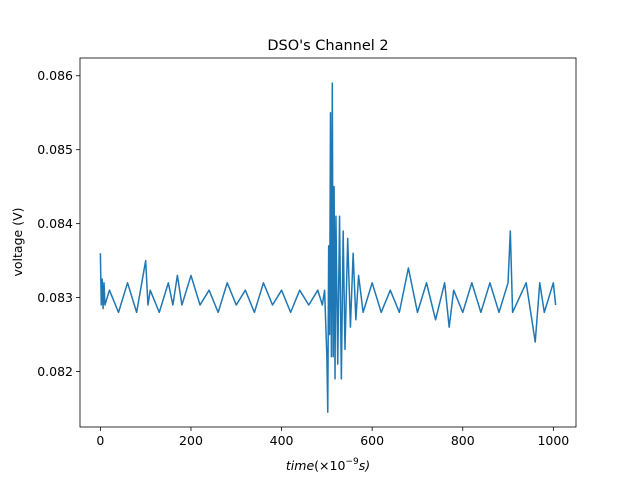 This screenshot has height=480, width=640. What do you see at coordinates (463, 440) in the screenshot?
I see `x-tick-label: 800` at bounding box center [463, 440].